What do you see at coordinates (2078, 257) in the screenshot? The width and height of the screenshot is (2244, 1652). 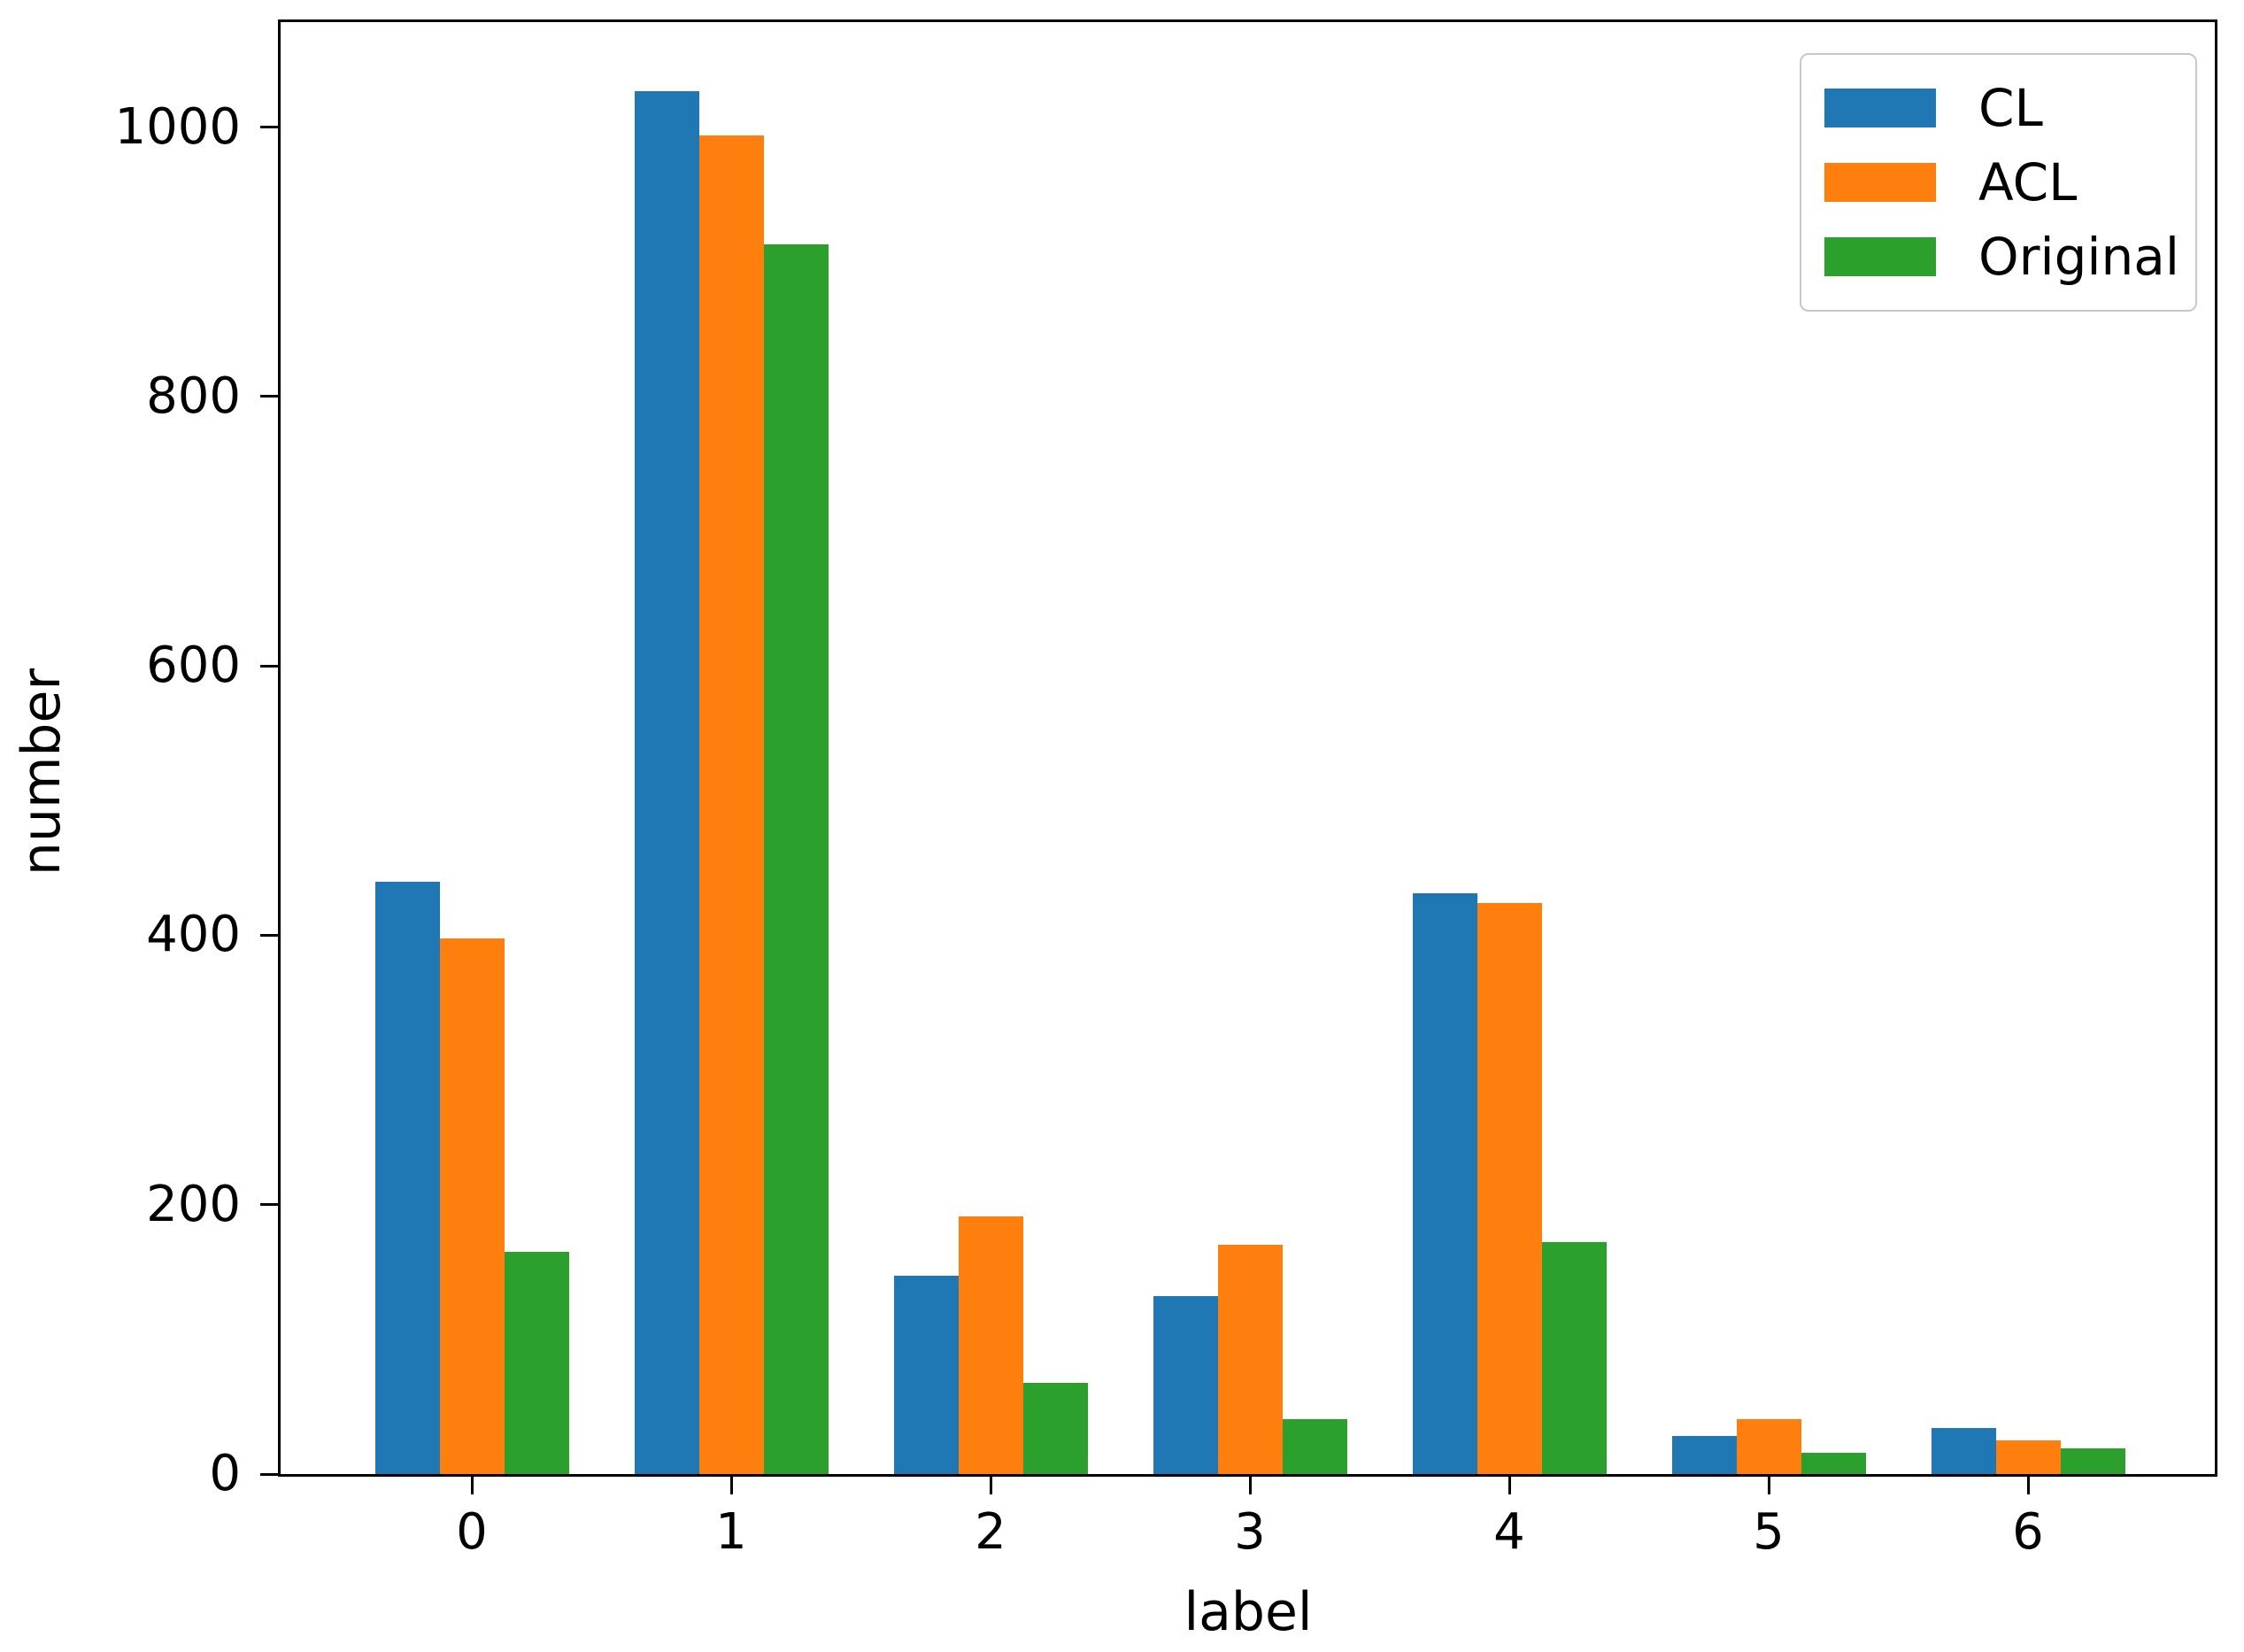 I see `legend-label-Original: Original` at bounding box center [2078, 257].